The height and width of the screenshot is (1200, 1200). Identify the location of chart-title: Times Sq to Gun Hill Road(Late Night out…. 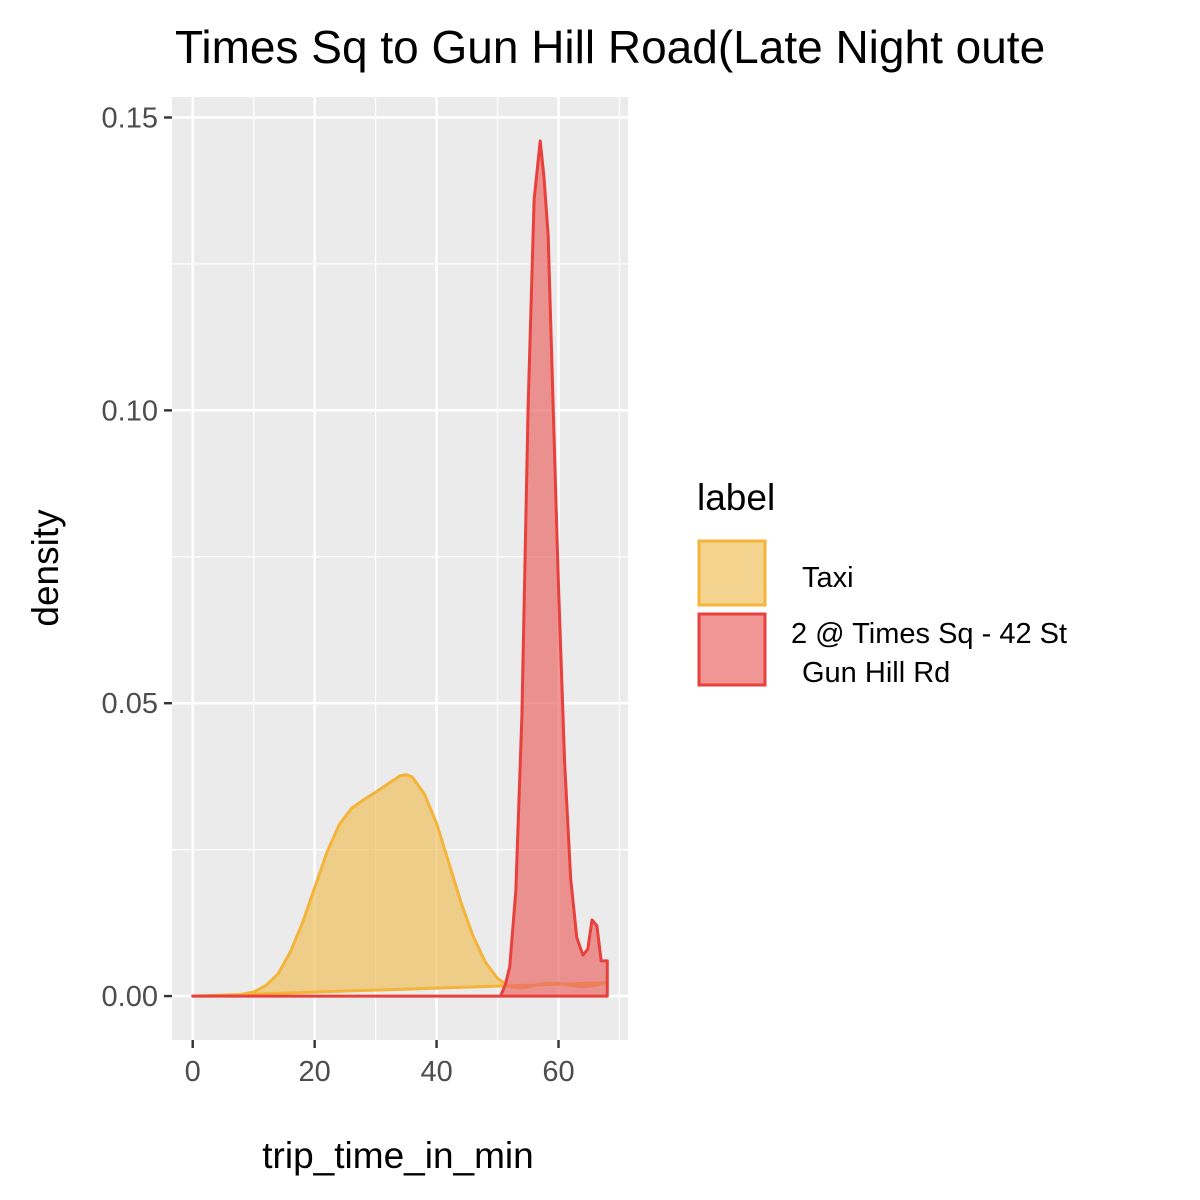
(610, 47).